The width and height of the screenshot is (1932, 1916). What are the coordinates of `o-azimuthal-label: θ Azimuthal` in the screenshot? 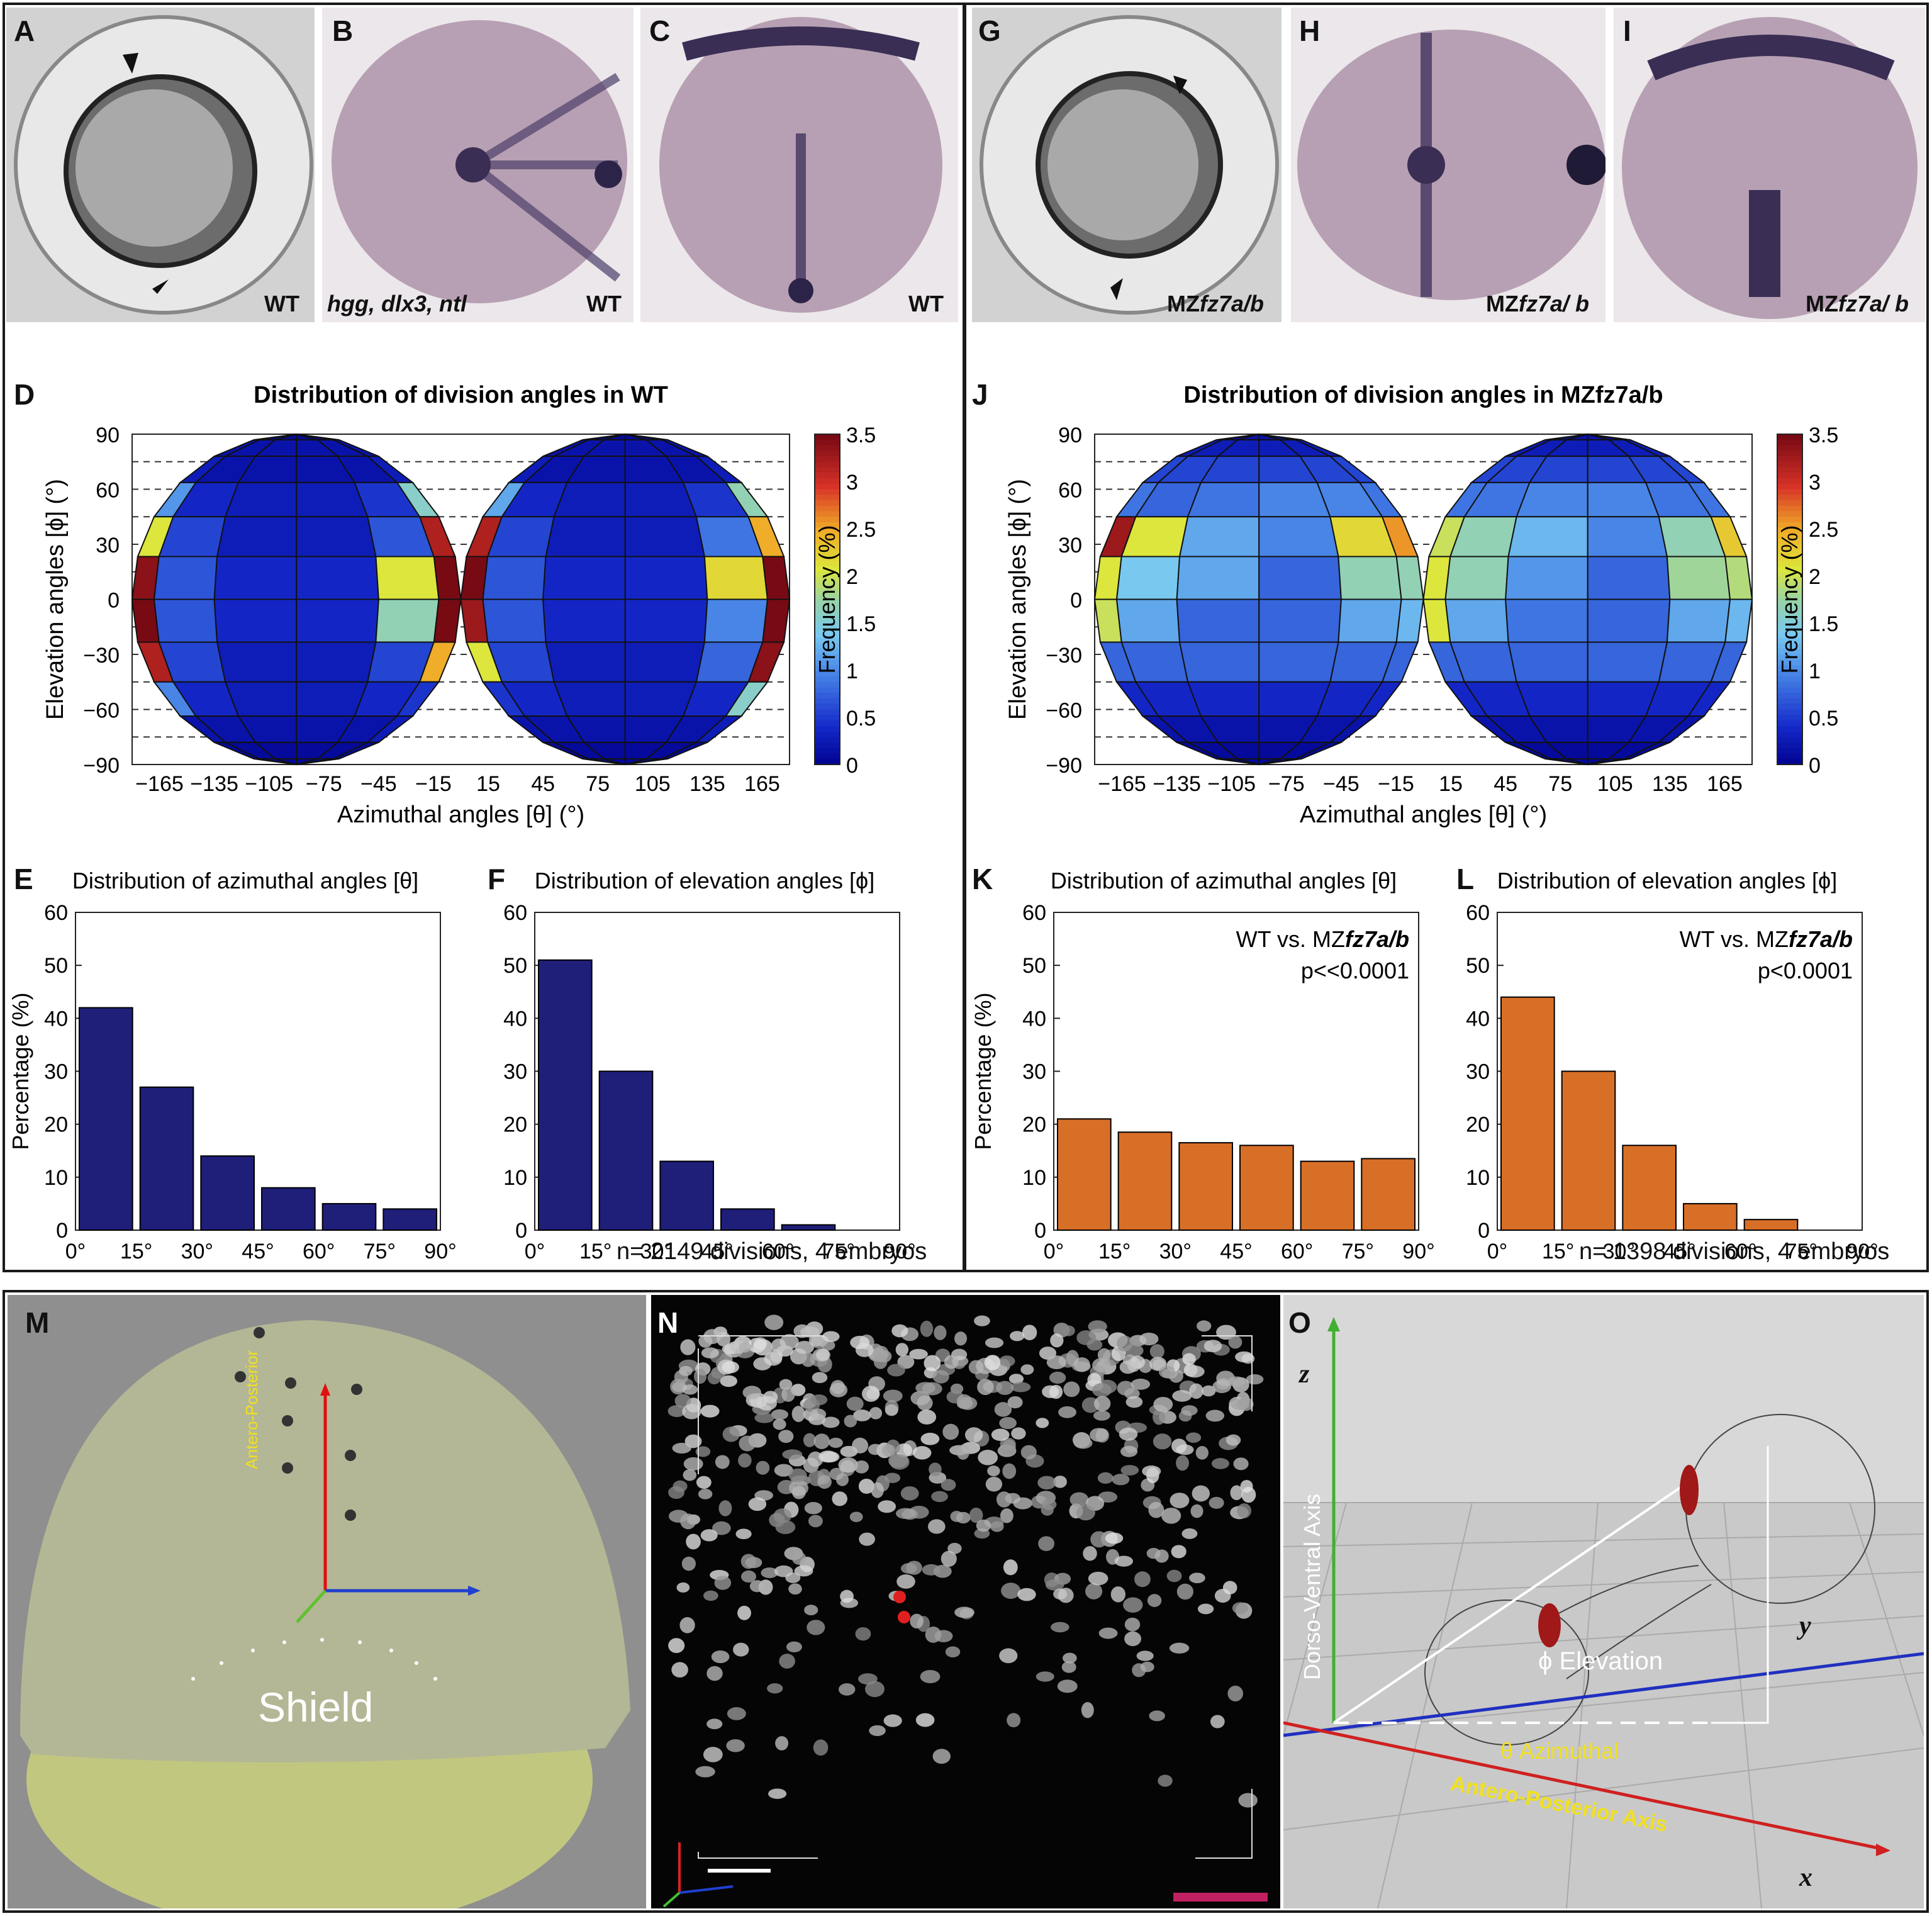 It's located at (1560, 1751).